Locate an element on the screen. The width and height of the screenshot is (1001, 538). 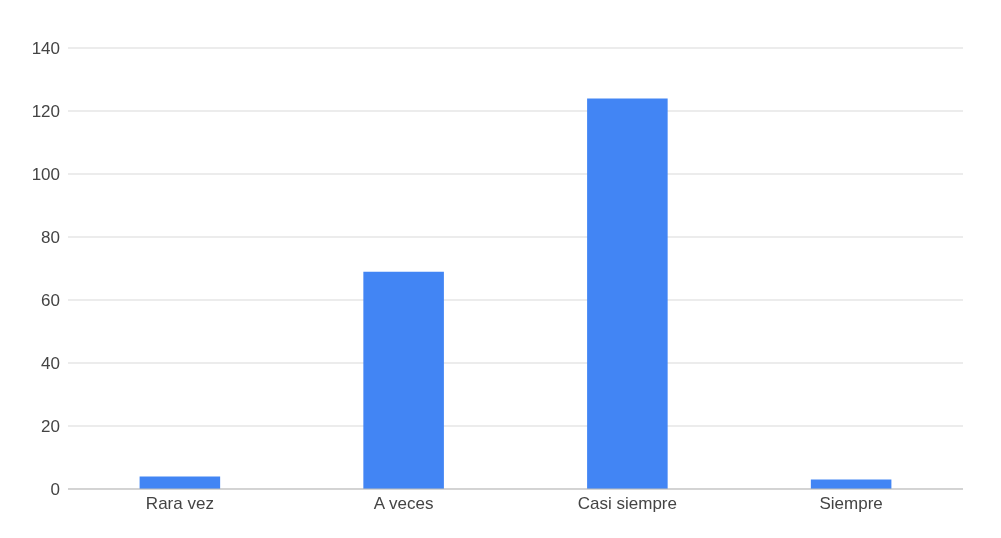
x-tick-label: Siempre is located at coordinates (851, 504).